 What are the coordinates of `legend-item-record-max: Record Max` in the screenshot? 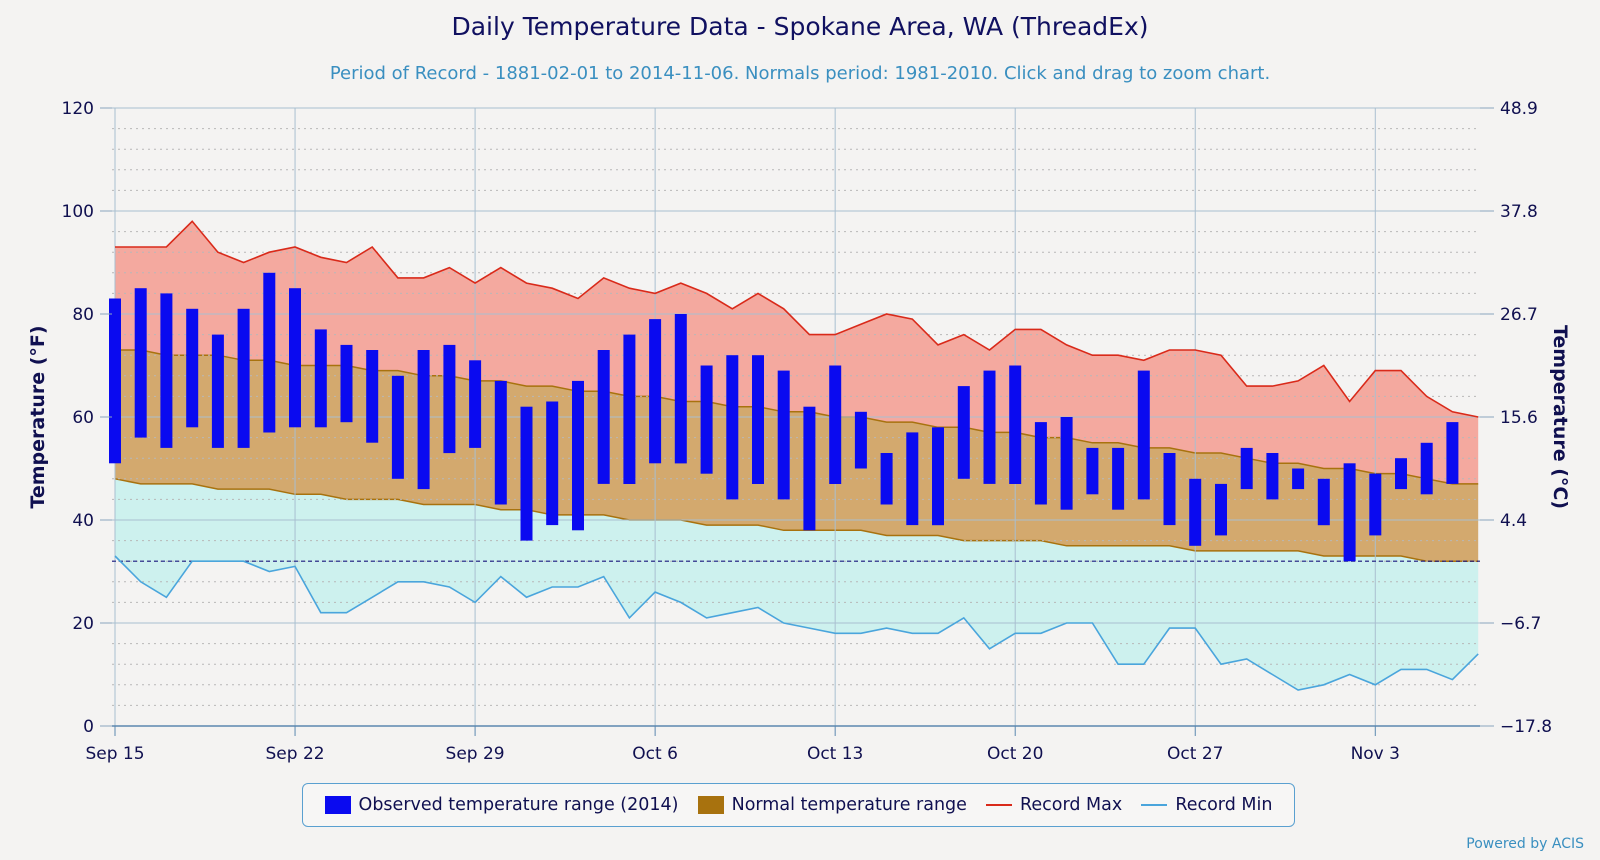 It's located at (1054, 805).